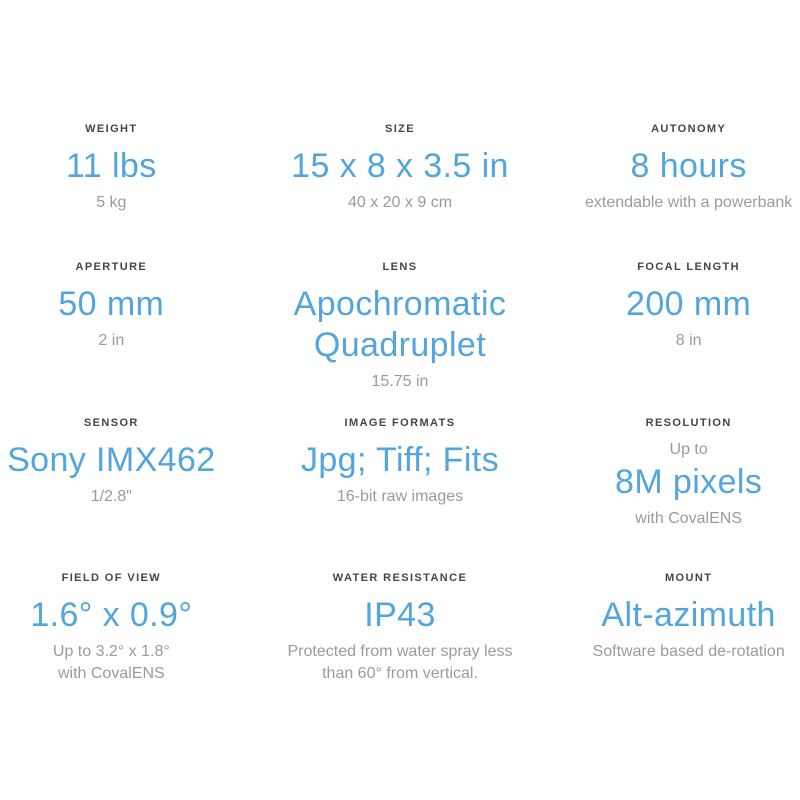 The width and height of the screenshot is (800, 800). Describe the element at coordinates (111, 673) in the screenshot. I see `spec-sub-field-of-view-line2: with CovalENS` at that location.